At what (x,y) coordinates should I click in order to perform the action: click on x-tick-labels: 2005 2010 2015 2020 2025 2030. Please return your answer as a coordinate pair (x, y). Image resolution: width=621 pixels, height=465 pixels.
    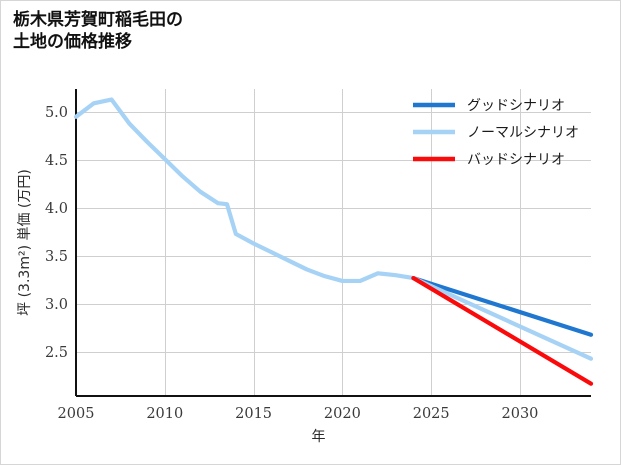
    Looking at the image, I should click on (298, 414).